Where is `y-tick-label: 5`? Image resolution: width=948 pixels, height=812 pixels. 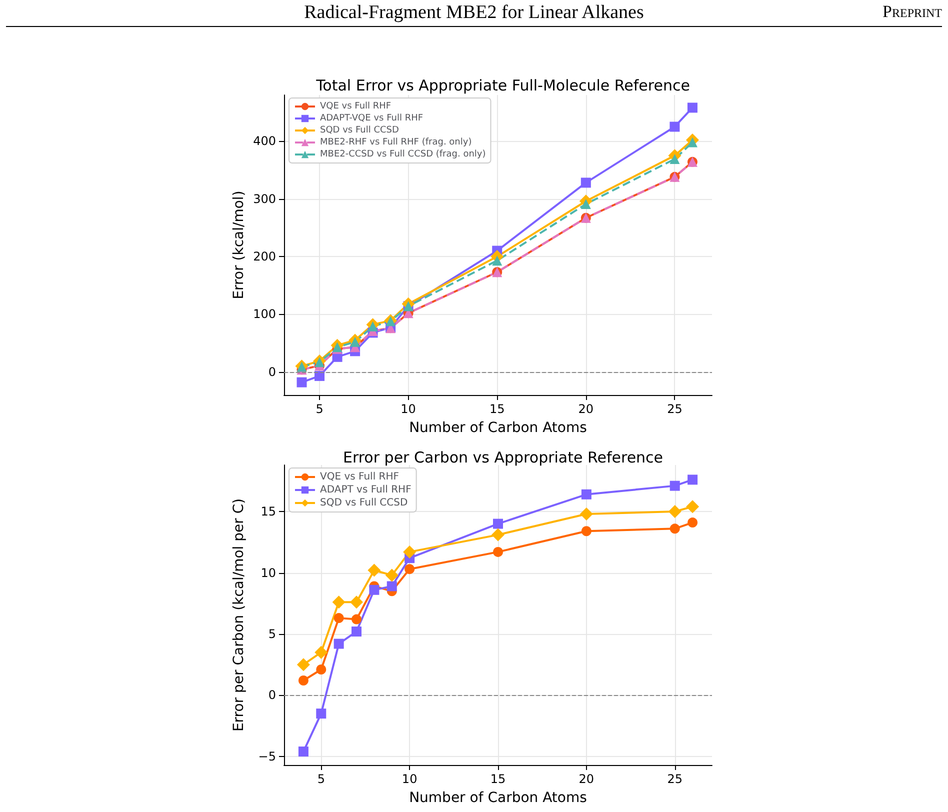 y-tick-label: 5 is located at coordinates (272, 633).